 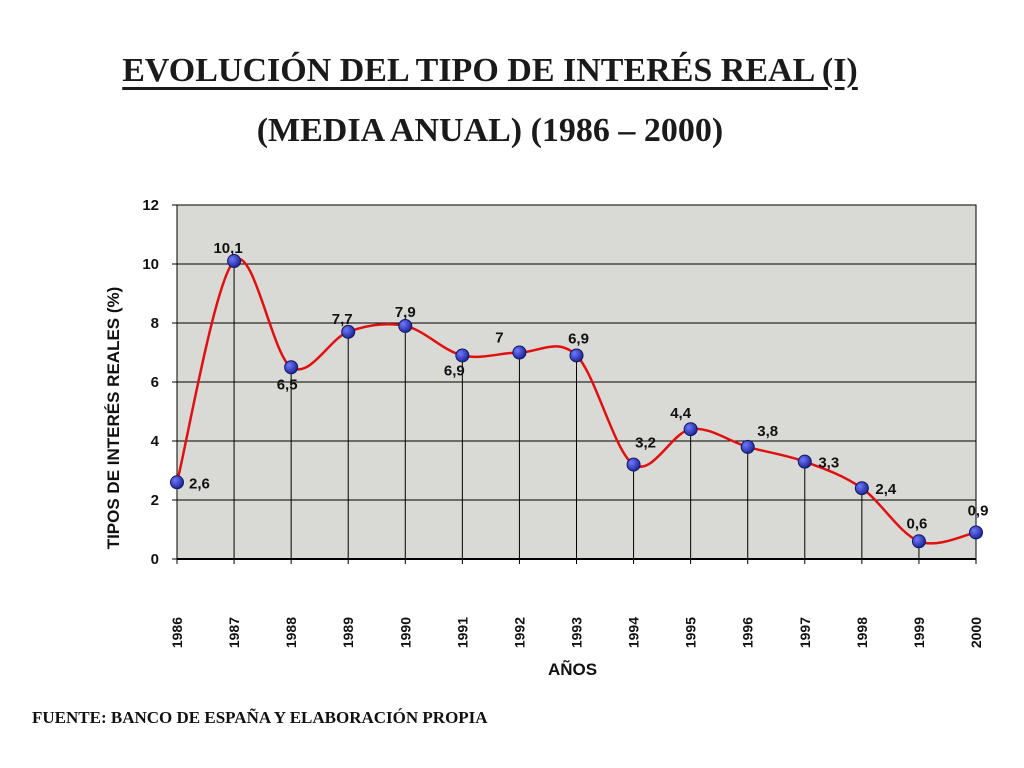 I want to click on x-tick-label: 1988, so click(x=291, y=632).